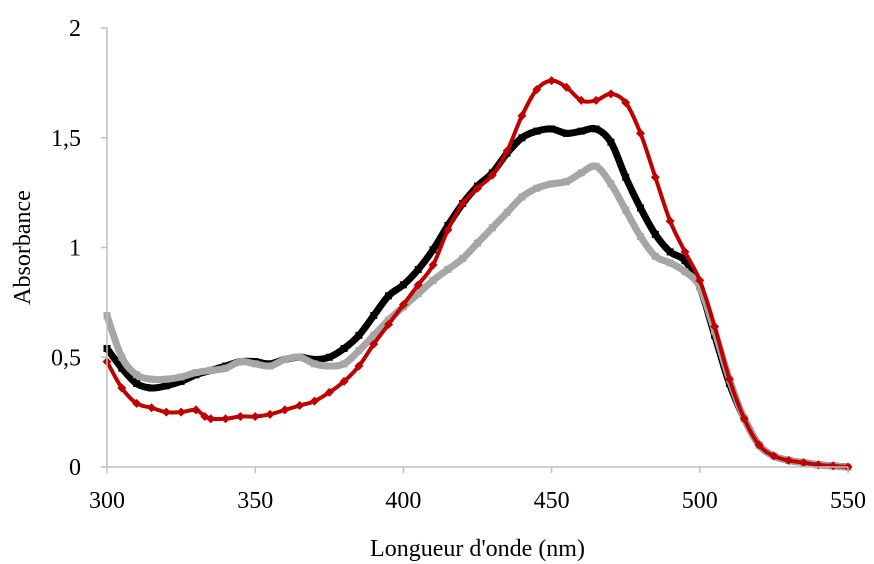 Image resolution: width=874 pixels, height=564 pixels. I want to click on x-tick-label: 550, so click(848, 501).